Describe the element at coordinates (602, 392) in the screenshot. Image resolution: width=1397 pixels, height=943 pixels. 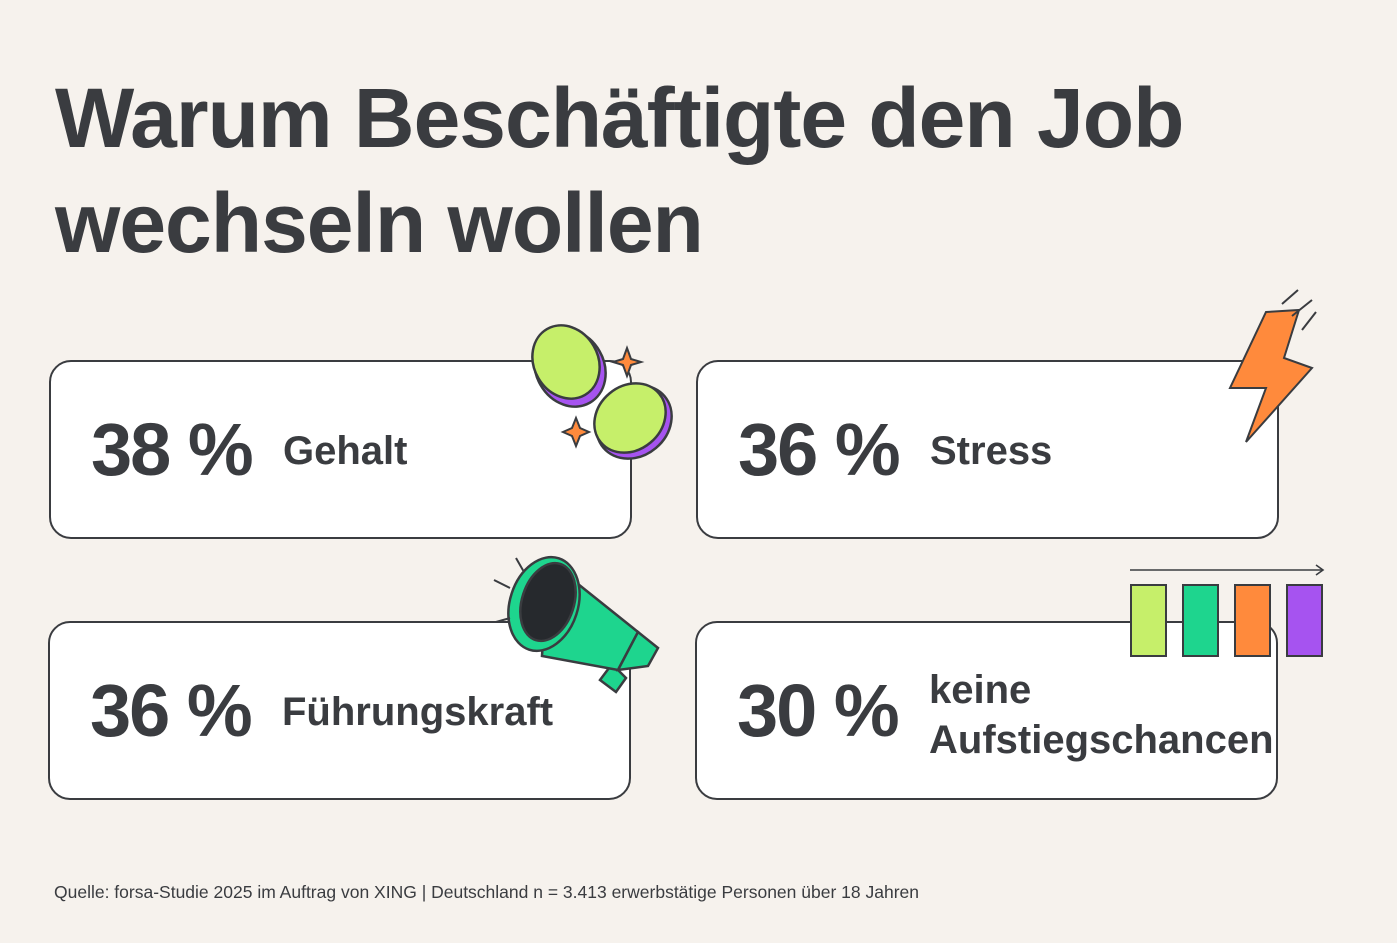
I see `coins-icon` at that location.